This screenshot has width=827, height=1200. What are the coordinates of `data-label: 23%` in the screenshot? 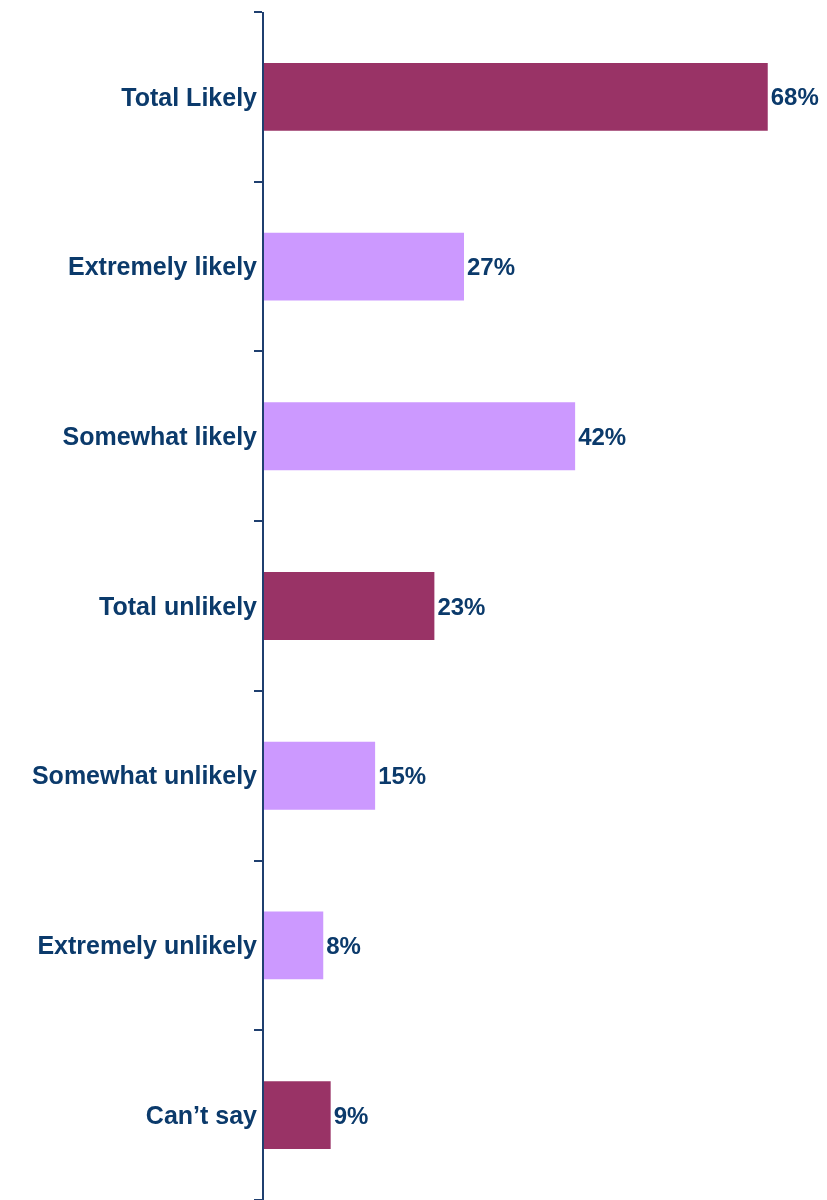 It's located at (461, 606).